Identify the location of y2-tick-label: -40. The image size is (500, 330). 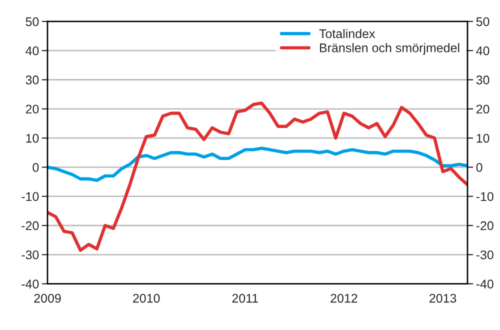
(485, 284).